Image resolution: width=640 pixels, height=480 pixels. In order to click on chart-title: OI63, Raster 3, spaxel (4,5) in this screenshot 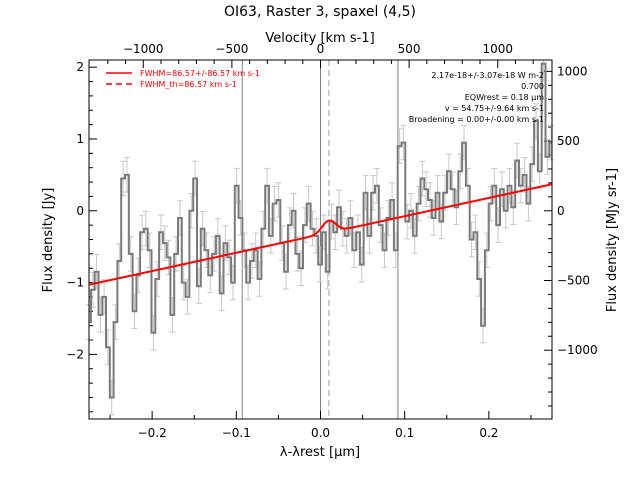, I will do `click(320, 12)`.